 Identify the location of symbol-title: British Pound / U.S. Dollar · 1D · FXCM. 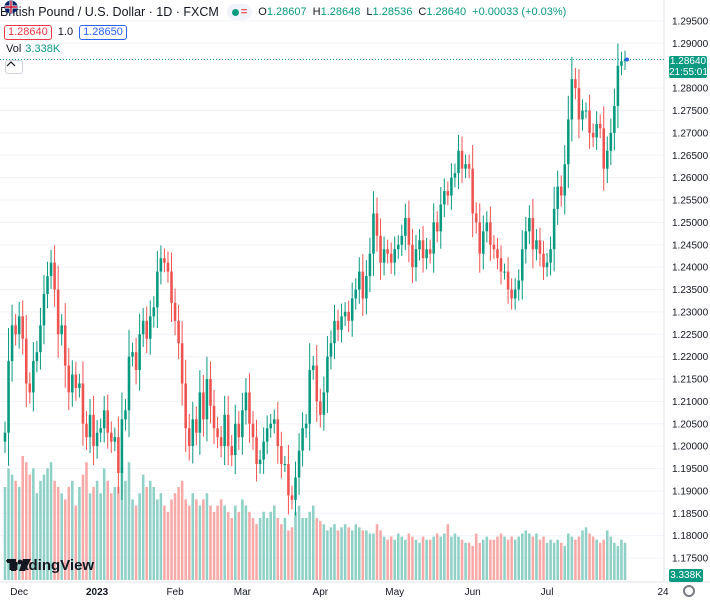
(109, 12).